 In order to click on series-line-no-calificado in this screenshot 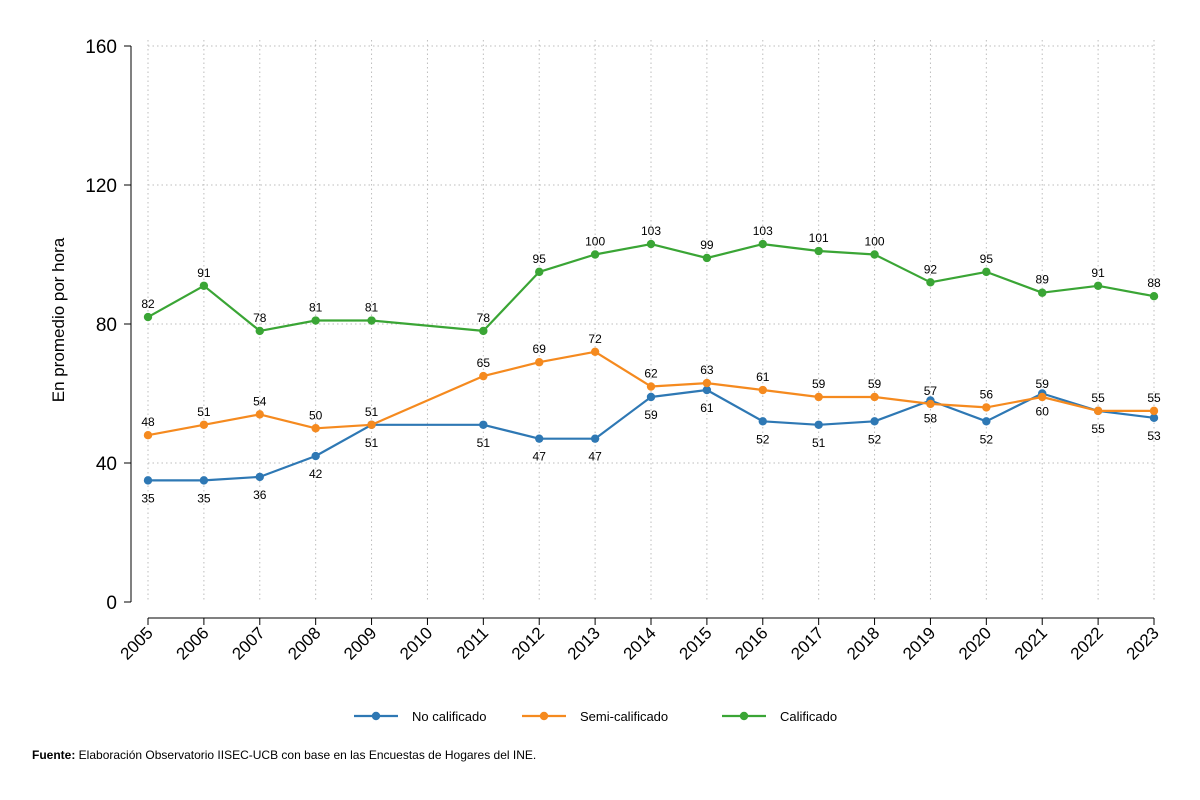, I will do `click(651, 435)`.